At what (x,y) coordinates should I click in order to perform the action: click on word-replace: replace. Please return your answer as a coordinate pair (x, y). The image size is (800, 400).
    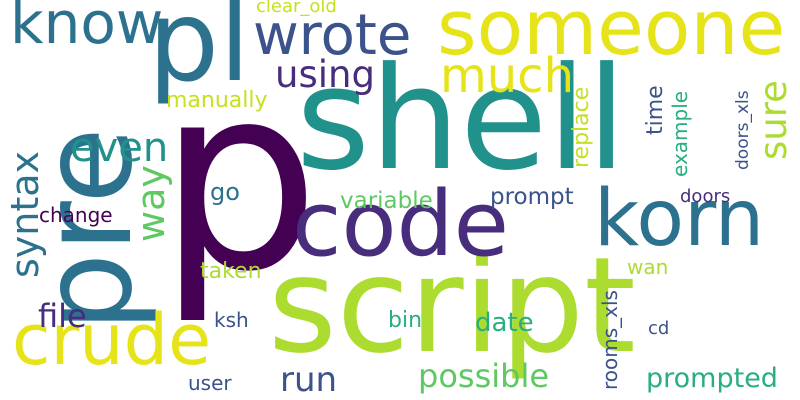
    Looking at the image, I should click on (581, 127).